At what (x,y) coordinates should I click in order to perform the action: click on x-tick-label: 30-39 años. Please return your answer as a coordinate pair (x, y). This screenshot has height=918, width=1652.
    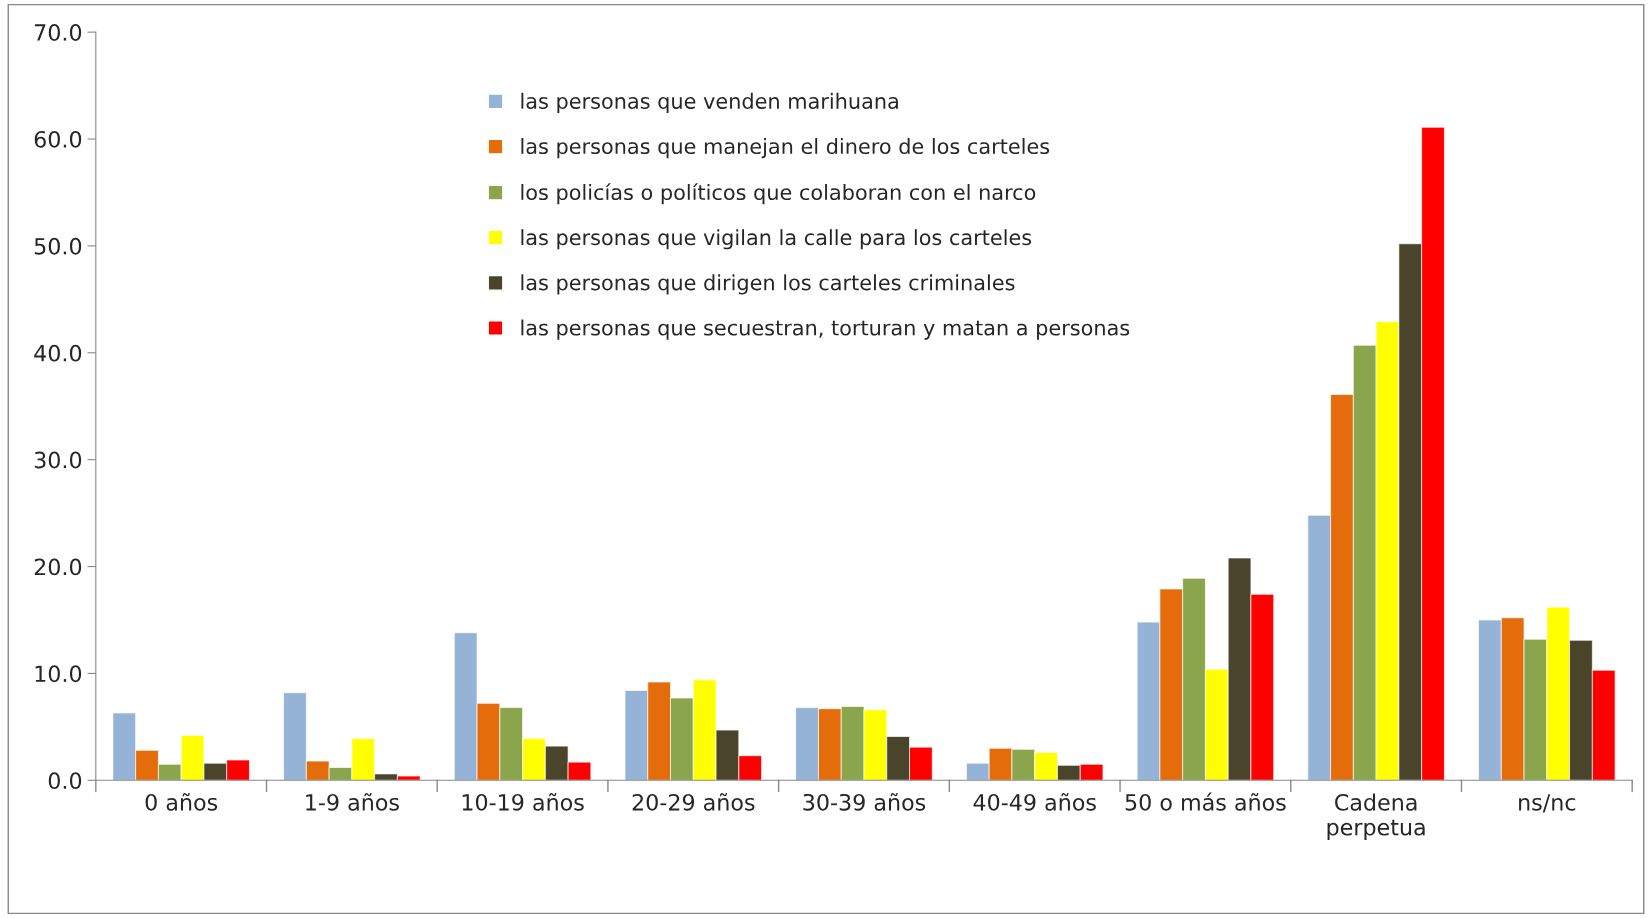
    Looking at the image, I should click on (864, 802).